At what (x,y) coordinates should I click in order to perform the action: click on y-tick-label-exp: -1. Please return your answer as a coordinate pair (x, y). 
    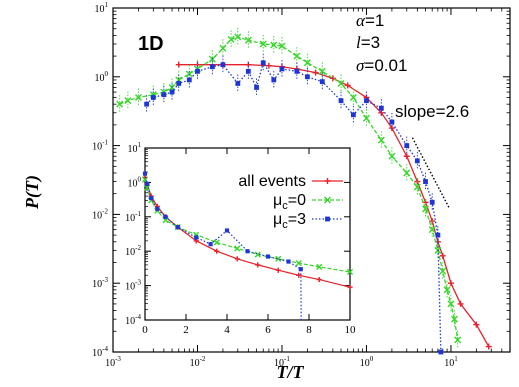
    Looking at the image, I should click on (105, 143).